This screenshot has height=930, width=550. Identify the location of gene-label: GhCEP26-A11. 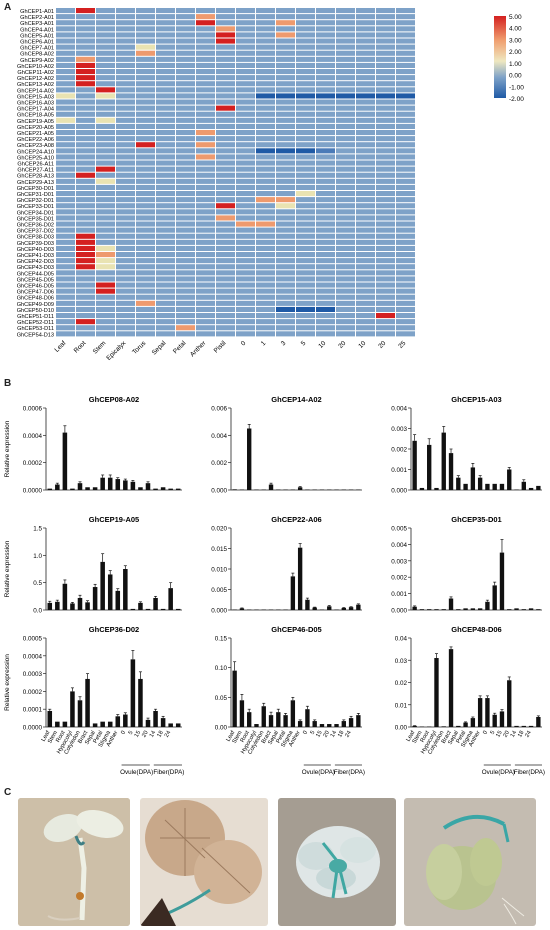
(35, 165).